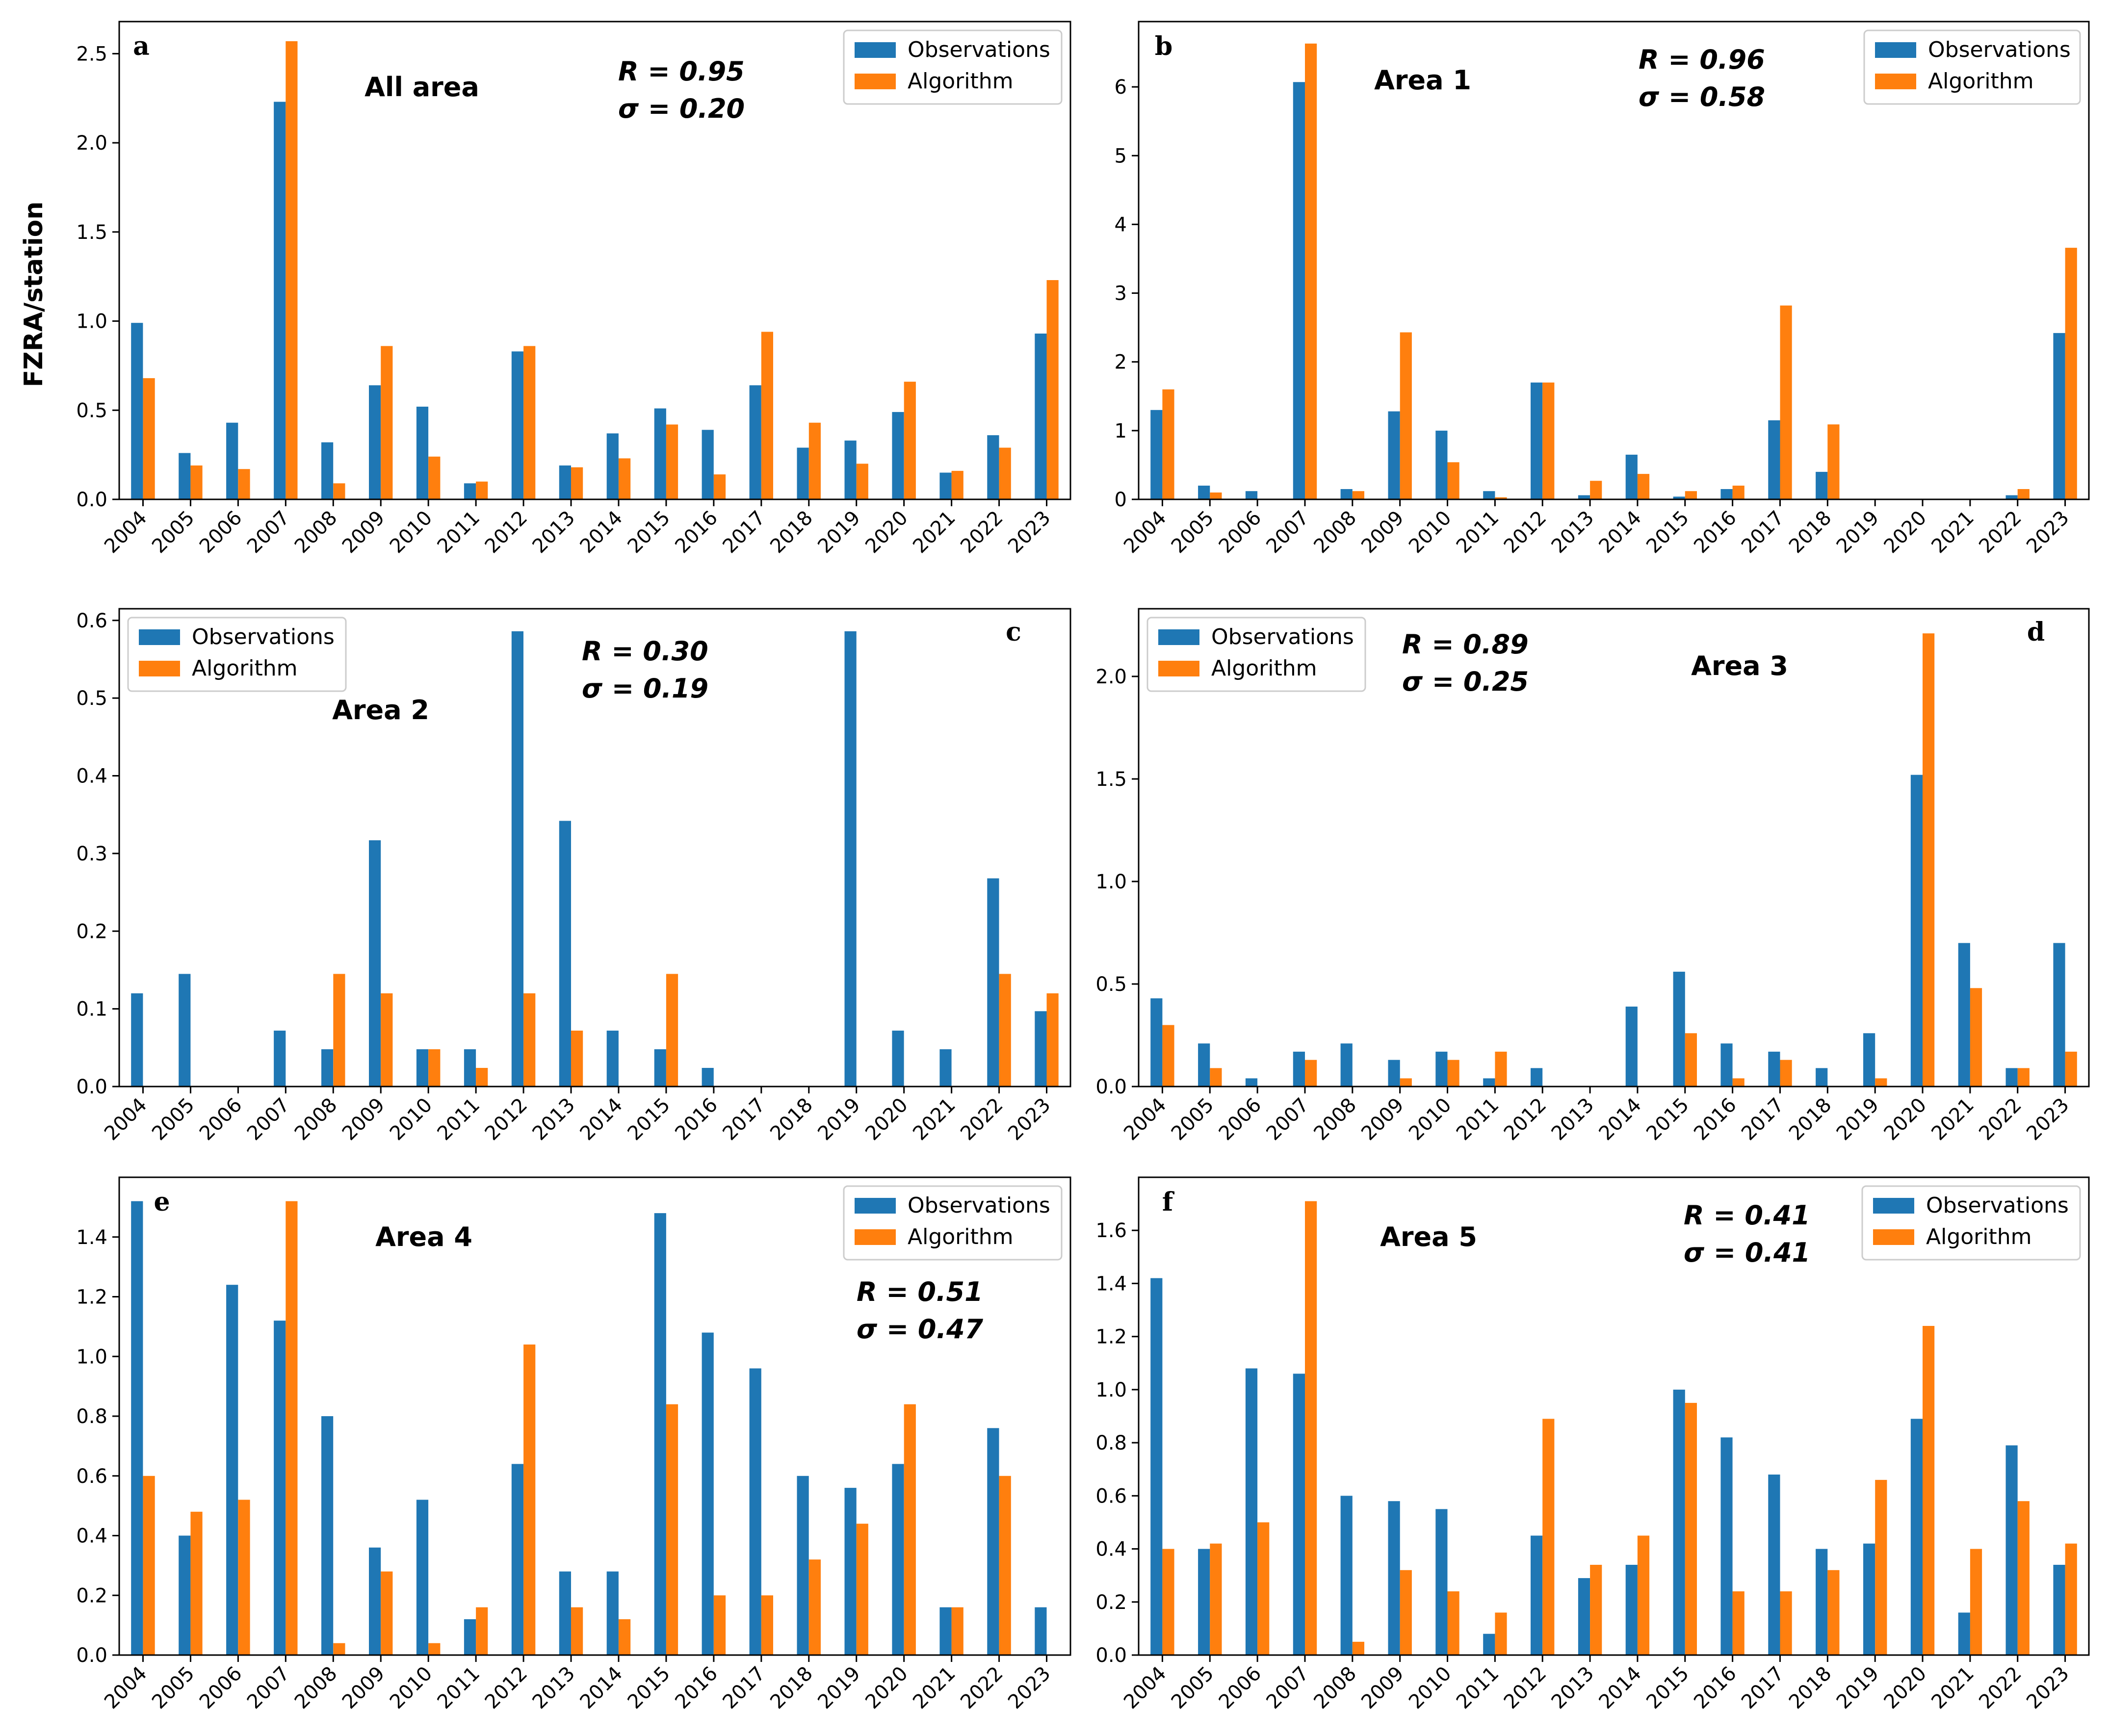 This screenshot has width=2109, height=1736. What do you see at coordinates (1786, 1073) in the screenshot?
I see `bar-algorithm-2017` at bounding box center [1786, 1073].